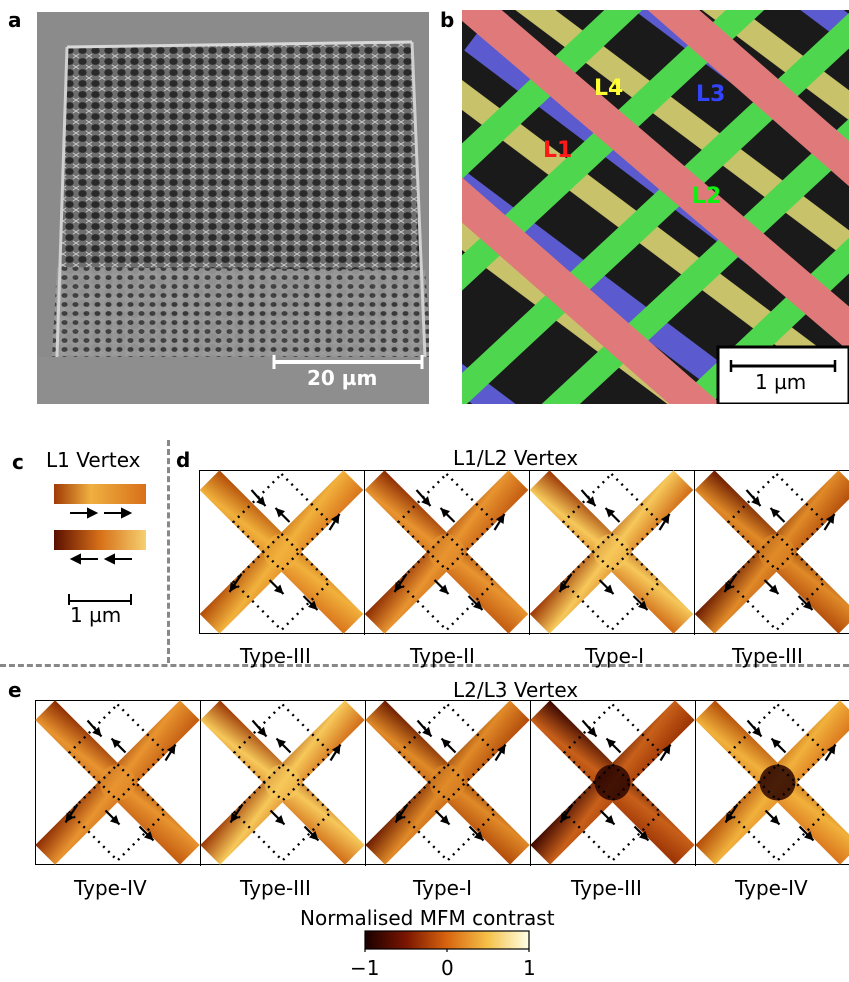 This screenshot has height=982, width=849. Describe the element at coordinates (93, 460) in the screenshot. I see `panel-c-title: L1 Vertex` at that location.